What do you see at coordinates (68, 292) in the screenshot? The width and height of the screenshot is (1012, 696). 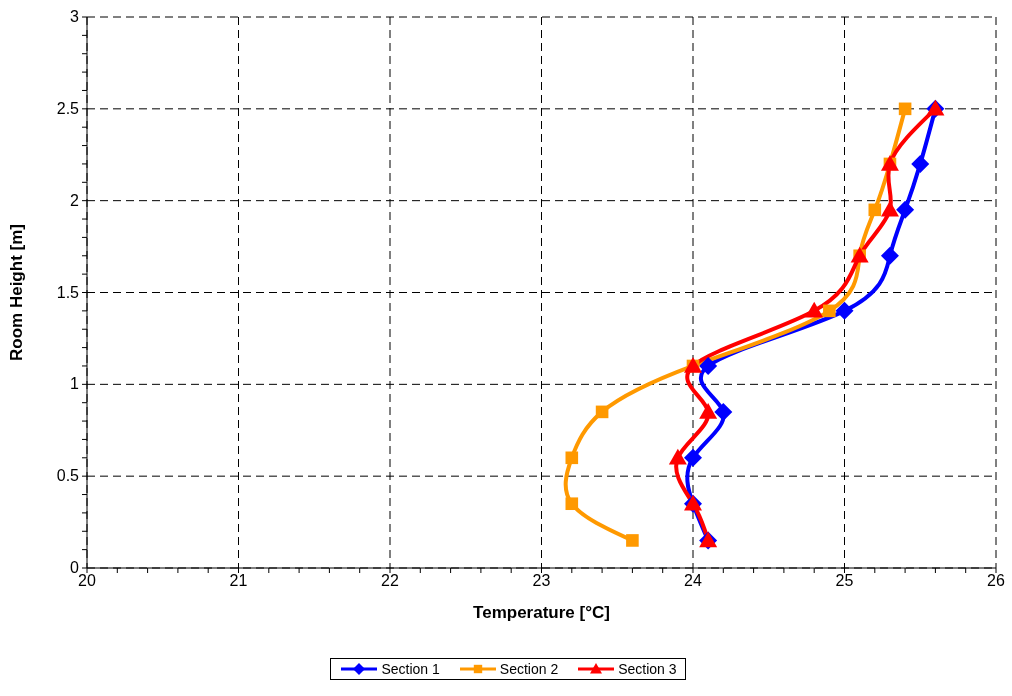 I see `y-tick-label: 1.5` at bounding box center [68, 292].